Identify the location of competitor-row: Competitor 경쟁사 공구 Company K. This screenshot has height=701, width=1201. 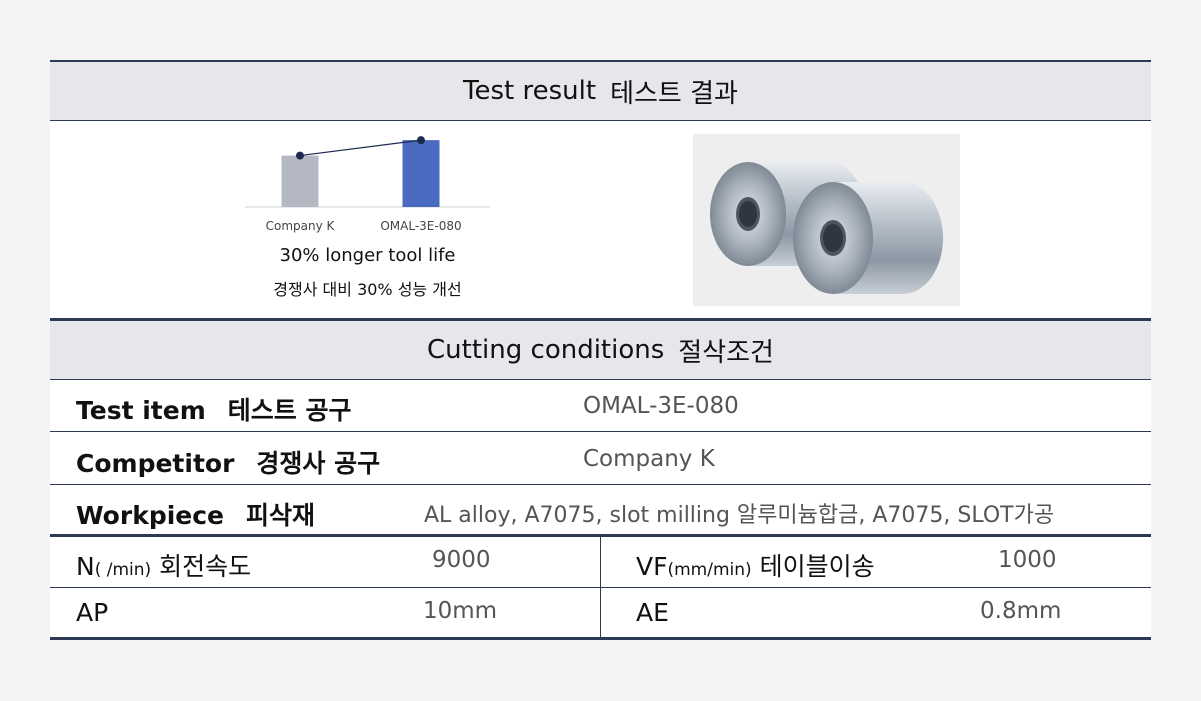
(600, 458).